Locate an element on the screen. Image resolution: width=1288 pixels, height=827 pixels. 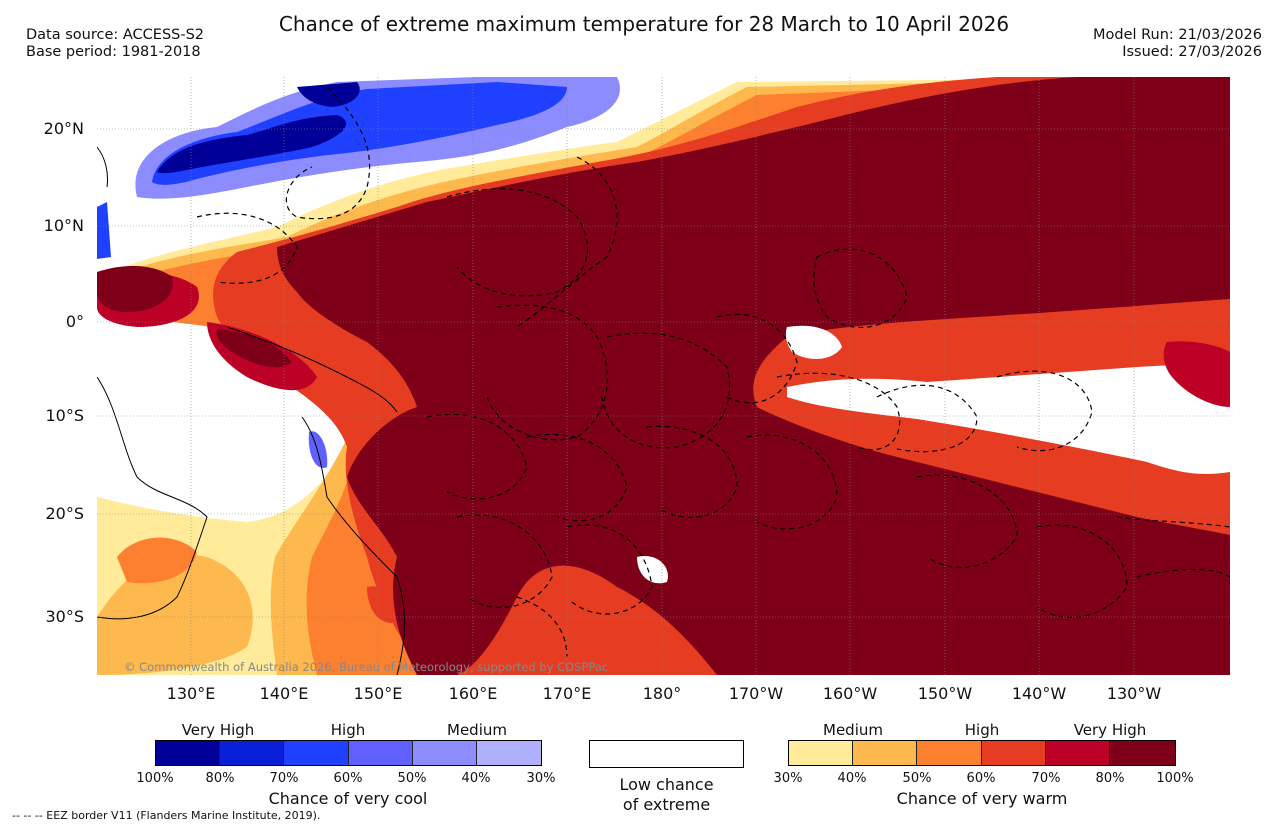
cool-tick: 80% is located at coordinates (220, 778).